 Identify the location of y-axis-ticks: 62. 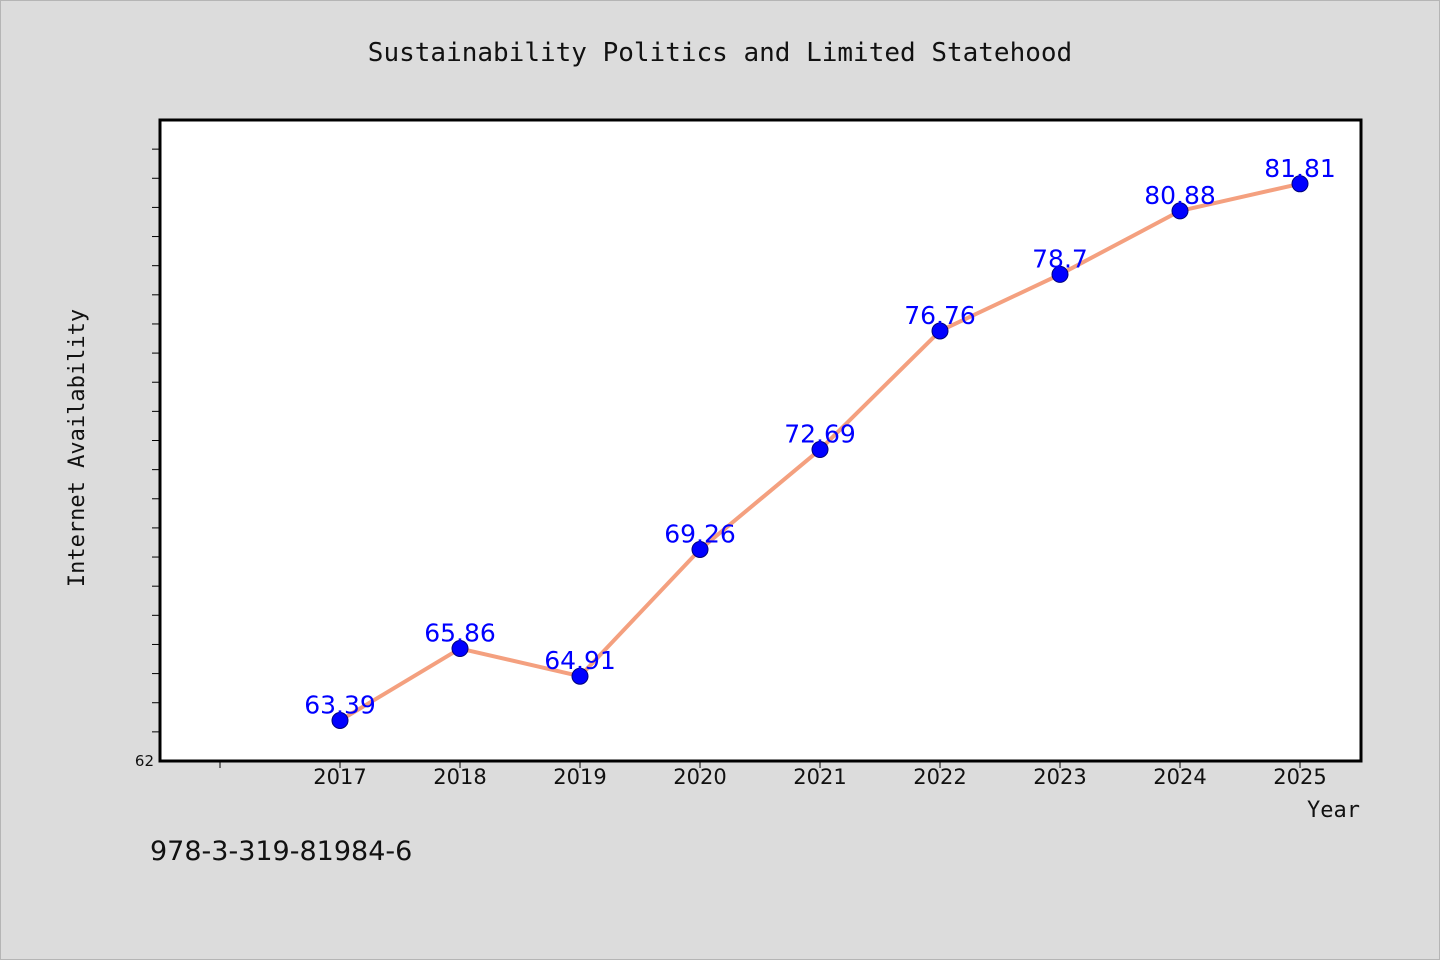
(147, 459).